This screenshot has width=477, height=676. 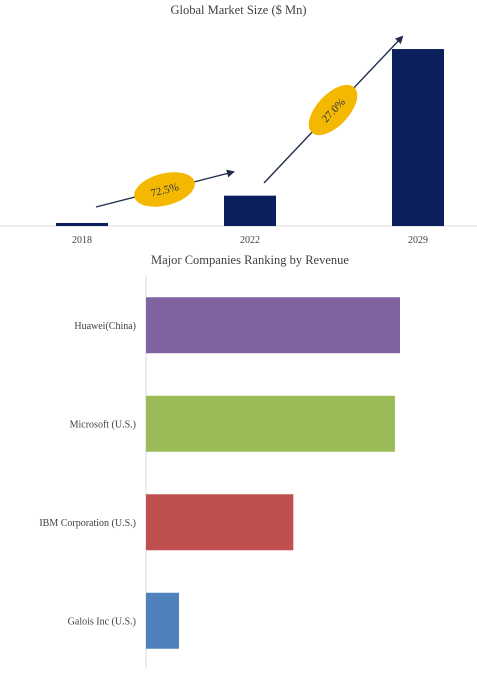 What do you see at coordinates (163, 620) in the screenshot?
I see `bar-galois-inc-u-s` at bounding box center [163, 620].